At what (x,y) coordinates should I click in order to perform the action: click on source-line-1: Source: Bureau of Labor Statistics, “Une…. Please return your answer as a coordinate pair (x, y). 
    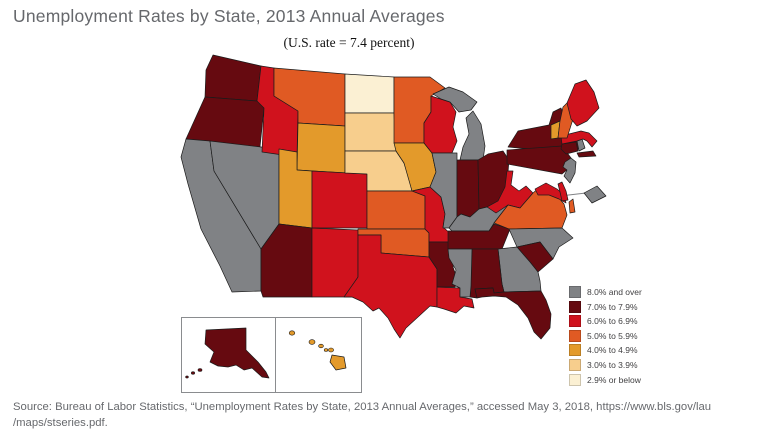
    Looking at the image, I should click on (362, 407).